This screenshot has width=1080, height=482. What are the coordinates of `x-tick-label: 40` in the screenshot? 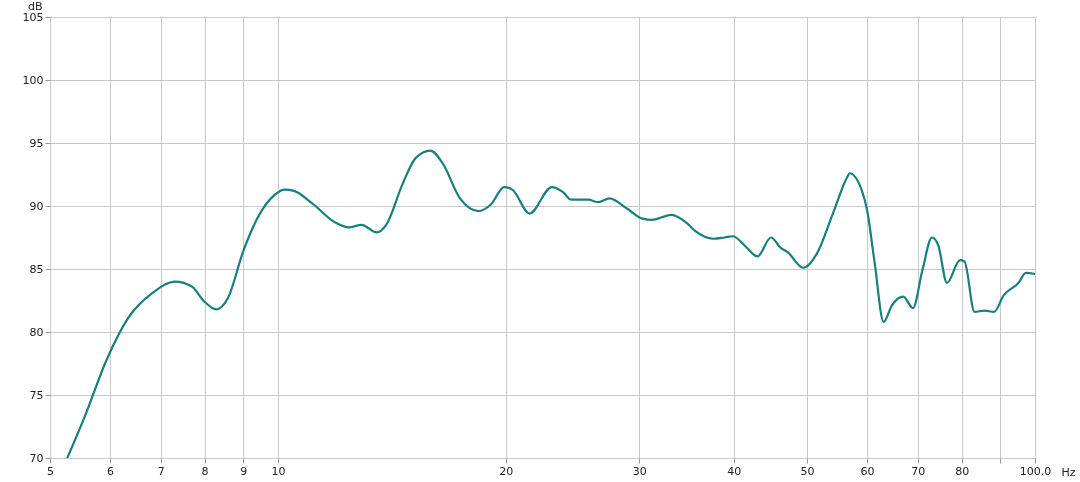 It's located at (734, 471).